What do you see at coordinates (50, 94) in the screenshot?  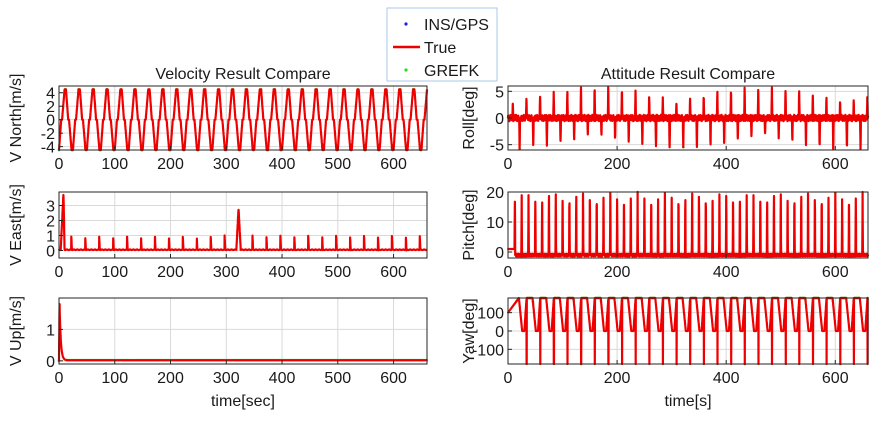 I see `y-tick-label: 4` at bounding box center [50, 94].